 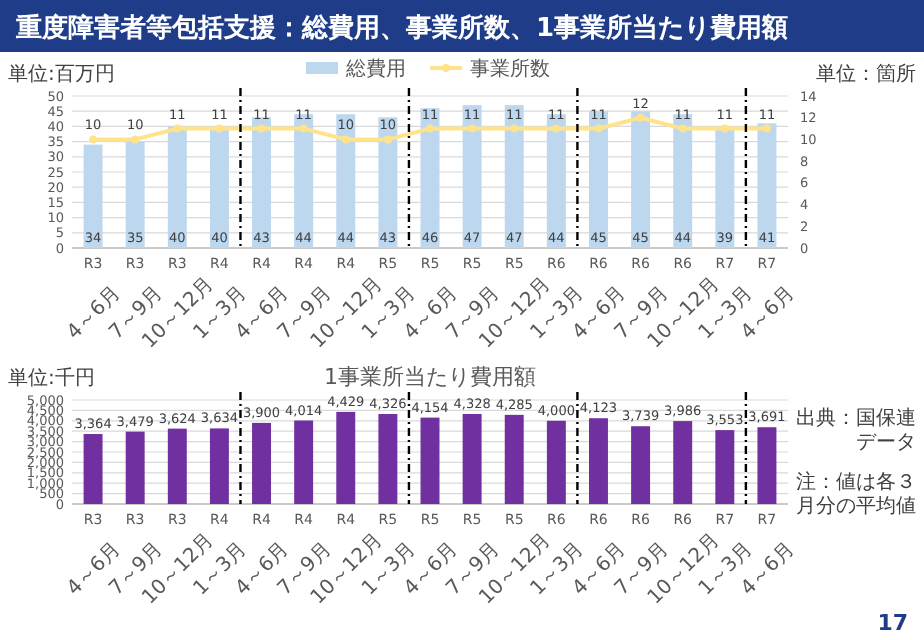 I want to click on text: 17, so click(x=892, y=623).